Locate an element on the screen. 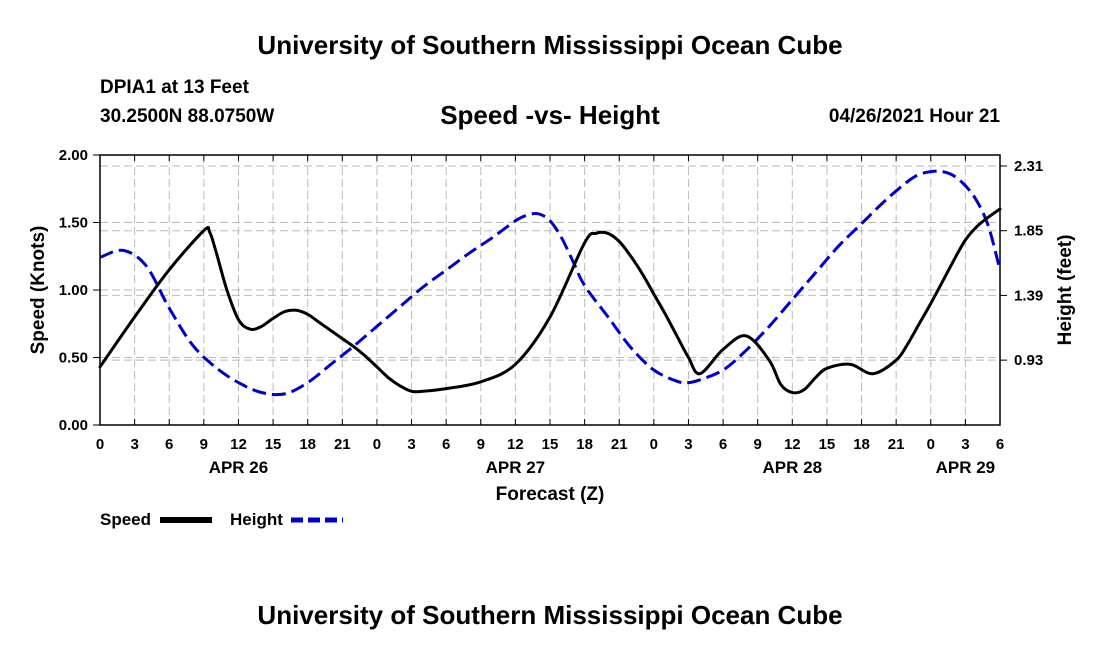 This screenshot has height=650, width=1100. chart-legend: Speed Height is located at coordinates (221, 519).